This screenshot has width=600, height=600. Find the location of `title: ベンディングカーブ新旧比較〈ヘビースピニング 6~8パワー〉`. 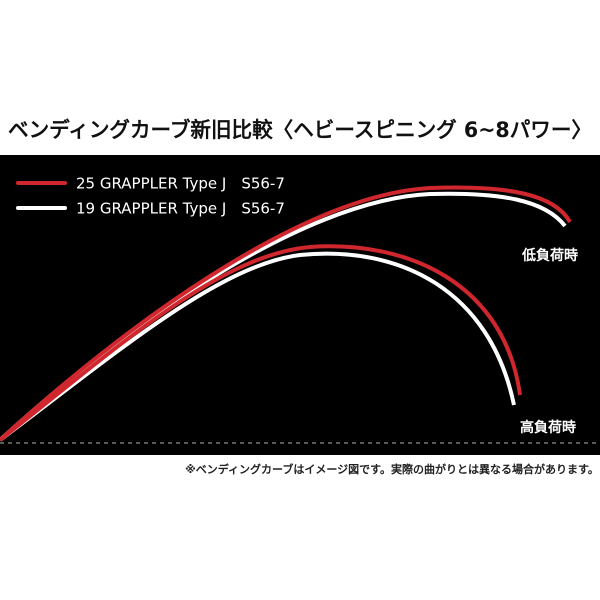

title: ベンディングカーブ新旧比較〈ヘビースピニング 6~8パワー〉 is located at coordinates (300, 130).